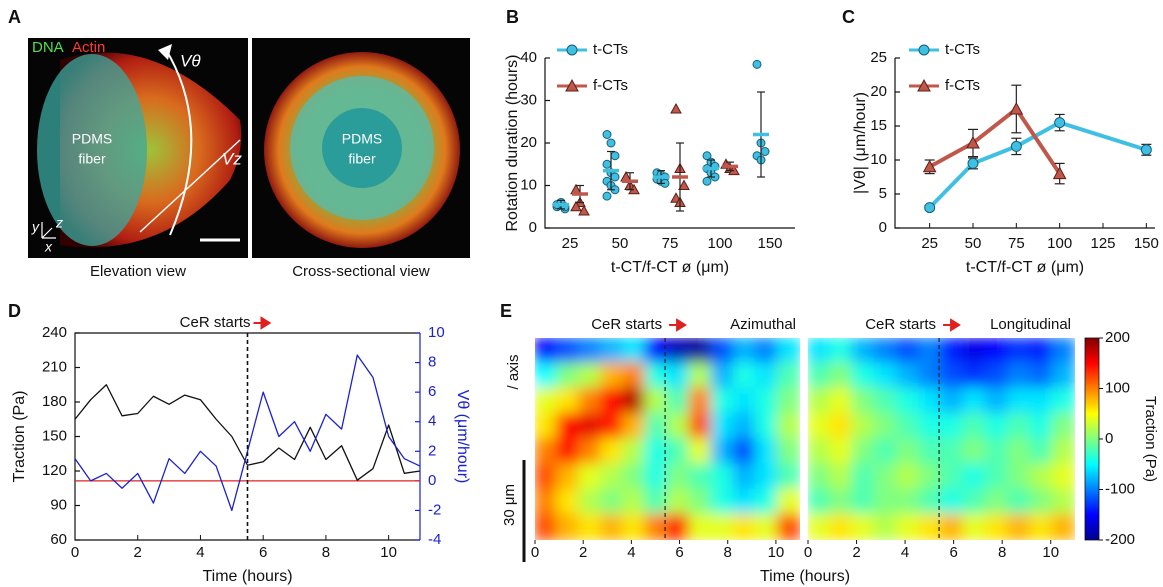 Image resolution: width=1163 pixels, height=587 pixels. I want to click on x-tick-label: 150, so click(1146, 243).